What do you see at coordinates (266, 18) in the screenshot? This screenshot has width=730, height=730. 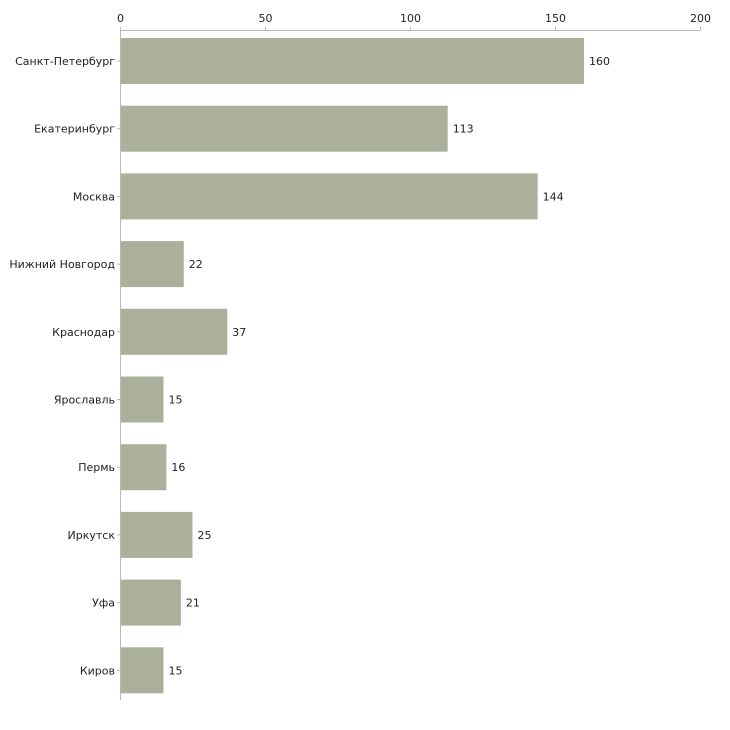 I see `x-tick-label: 50` at bounding box center [266, 18].